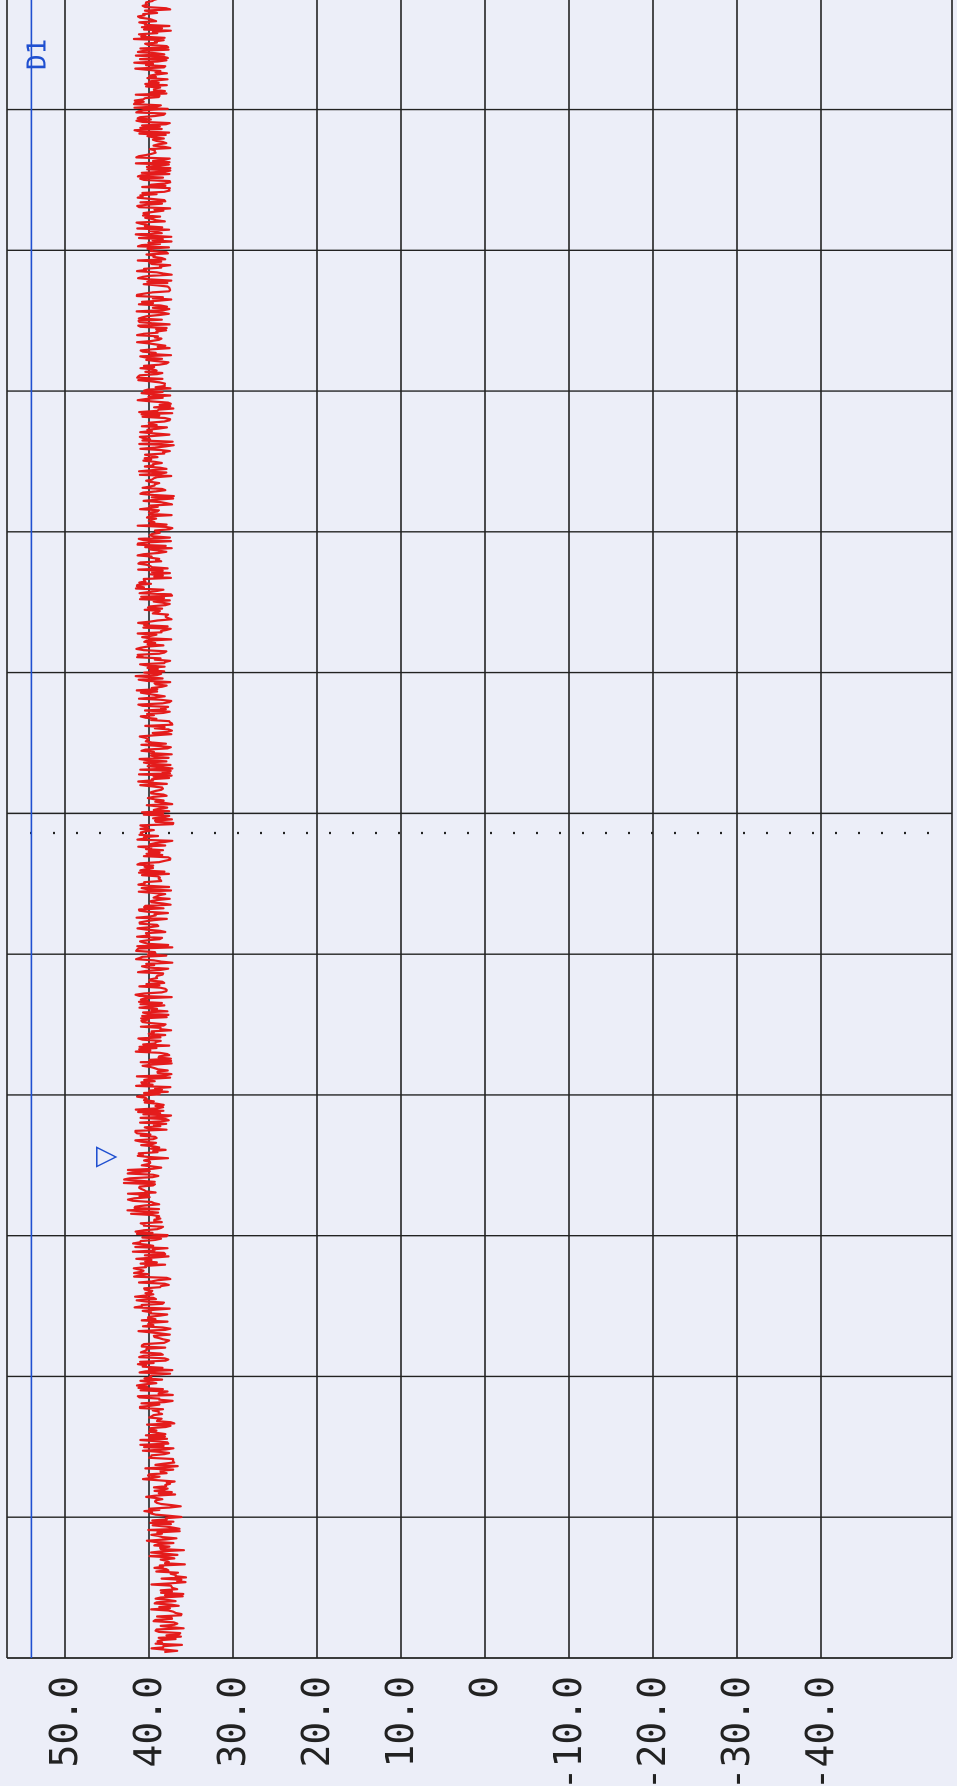 The height and width of the screenshot is (1786, 957). What do you see at coordinates (820, 1731) in the screenshot?
I see `tick-label-9: -40.0` at bounding box center [820, 1731].